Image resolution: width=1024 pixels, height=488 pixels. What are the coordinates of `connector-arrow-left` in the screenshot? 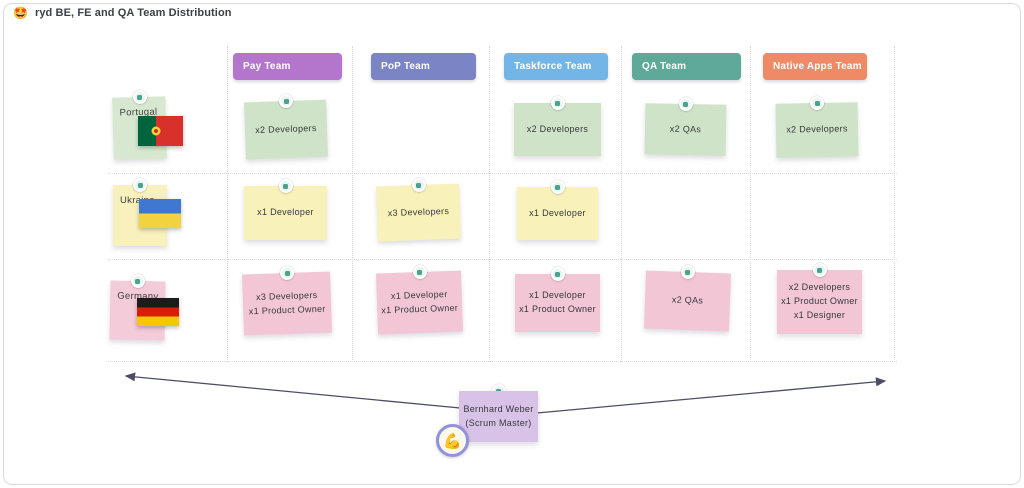 It's located at (292, 390).